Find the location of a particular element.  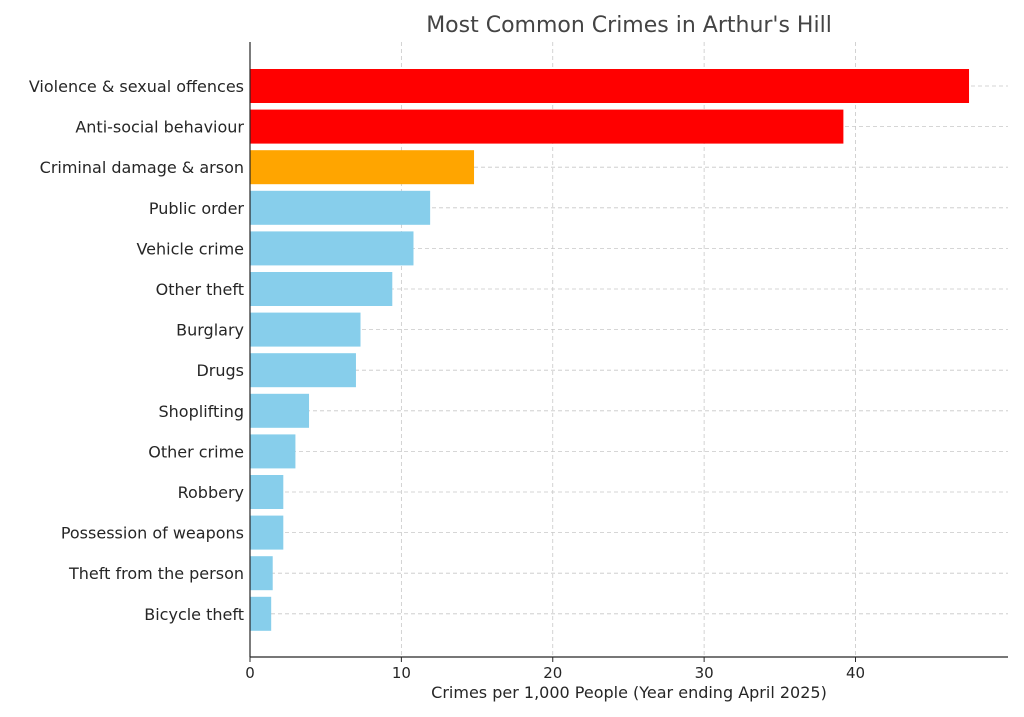

x-tick-labels: 0 10 20 30 40 is located at coordinates (555, 673).